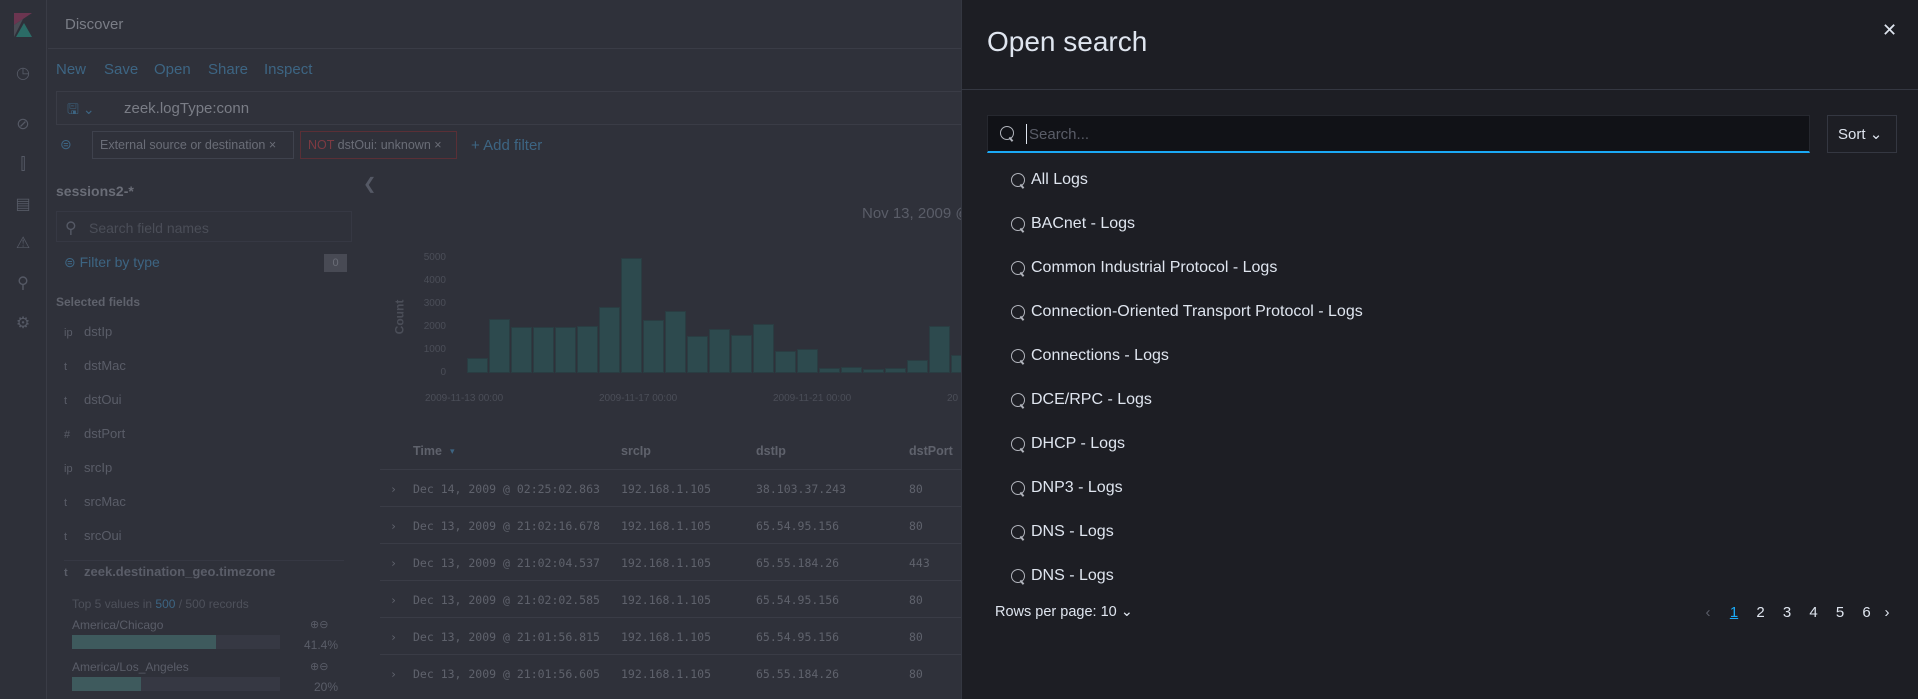 The width and height of the screenshot is (1918, 699). Describe the element at coordinates (636, 451) in the screenshot. I see `column-header: srcIp` at that location.